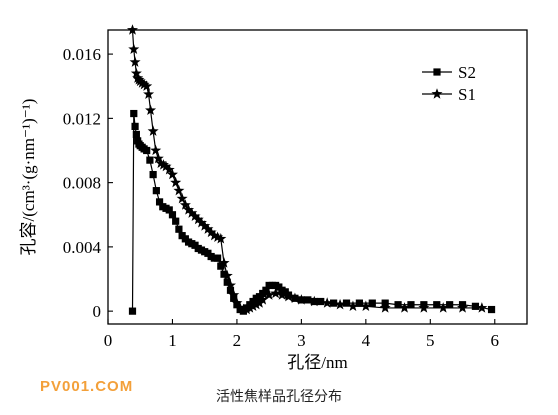  I want to click on x-tick-label: 3, so click(301, 340).